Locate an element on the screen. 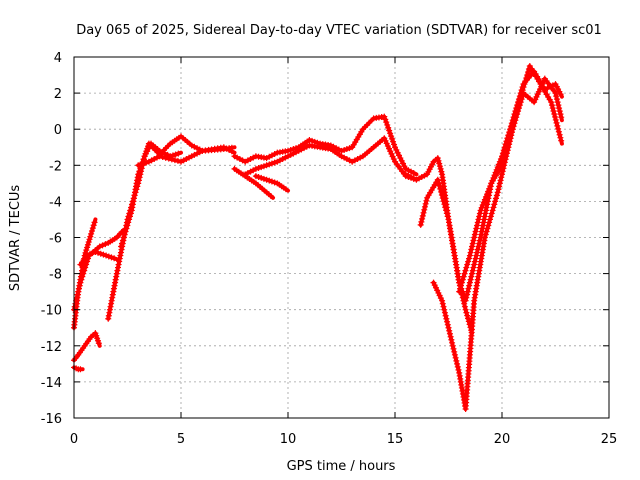 This screenshot has height=480, width=640. x-tick-label: 5 is located at coordinates (181, 439).